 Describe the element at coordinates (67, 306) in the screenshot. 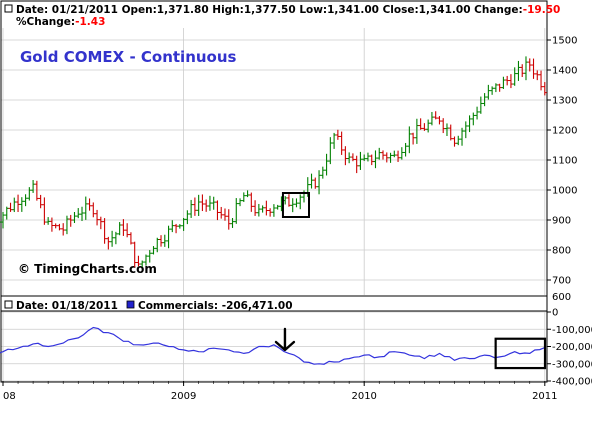

I see `lower-date-label: Date: 01/18/2011` at that location.